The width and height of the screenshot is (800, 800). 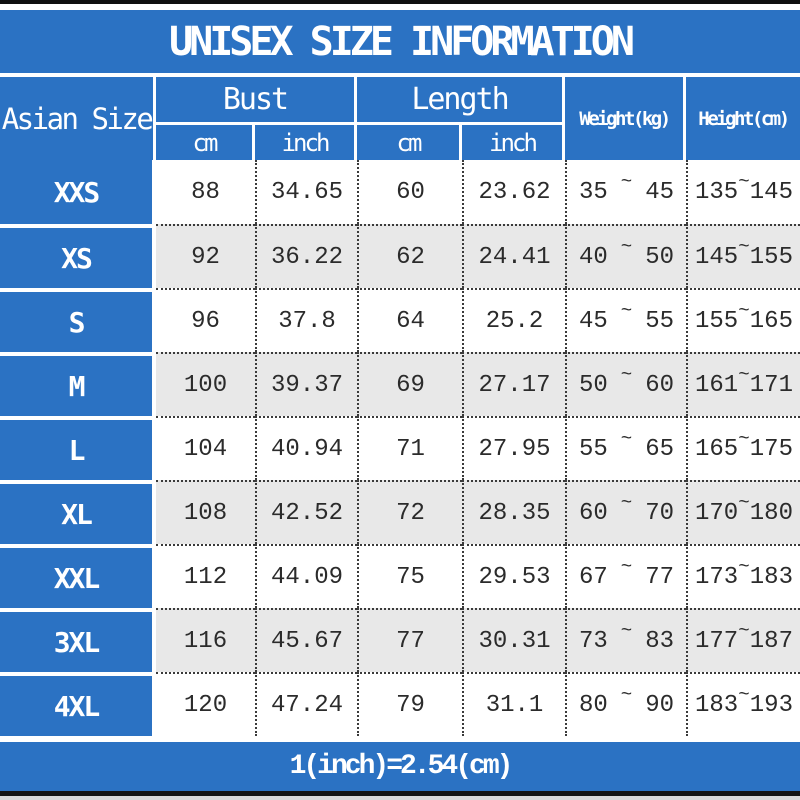 I want to click on length-cm-cell: 60, so click(x=409, y=192).